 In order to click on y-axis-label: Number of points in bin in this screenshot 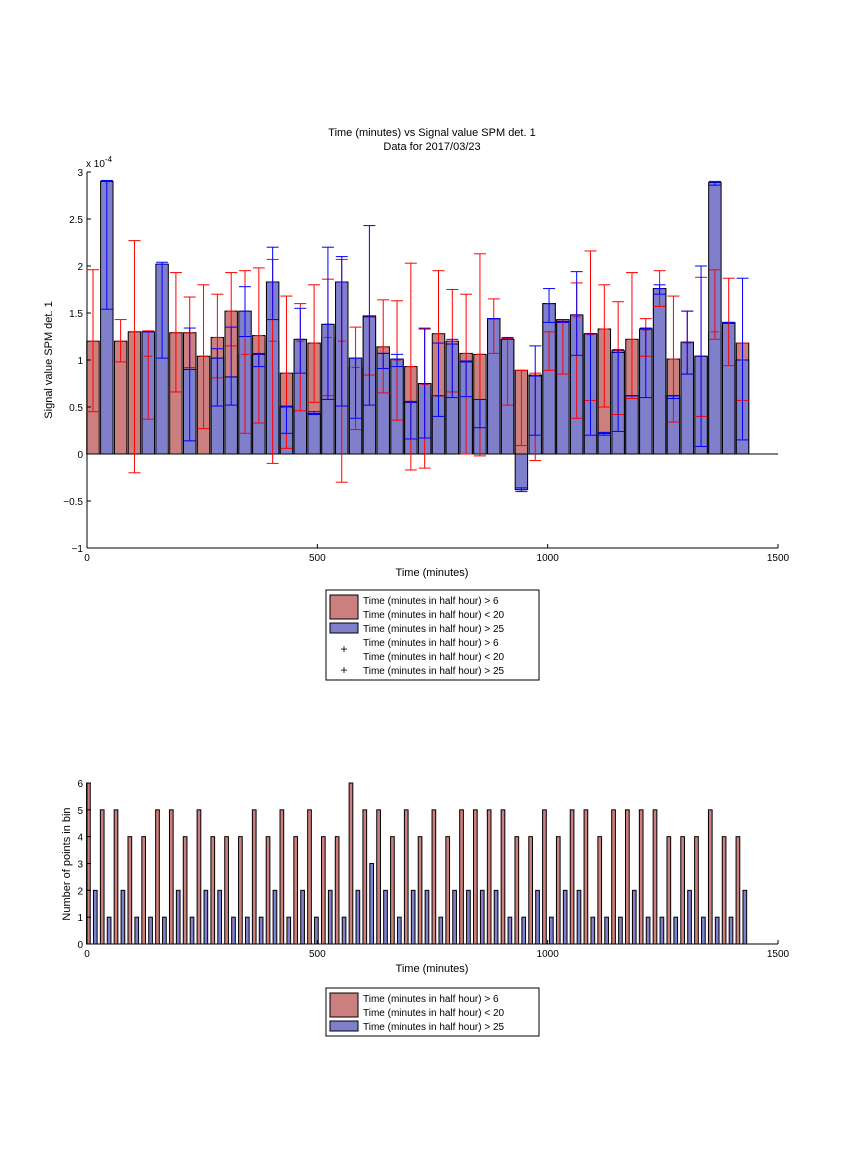, I will do `click(67, 863)`.